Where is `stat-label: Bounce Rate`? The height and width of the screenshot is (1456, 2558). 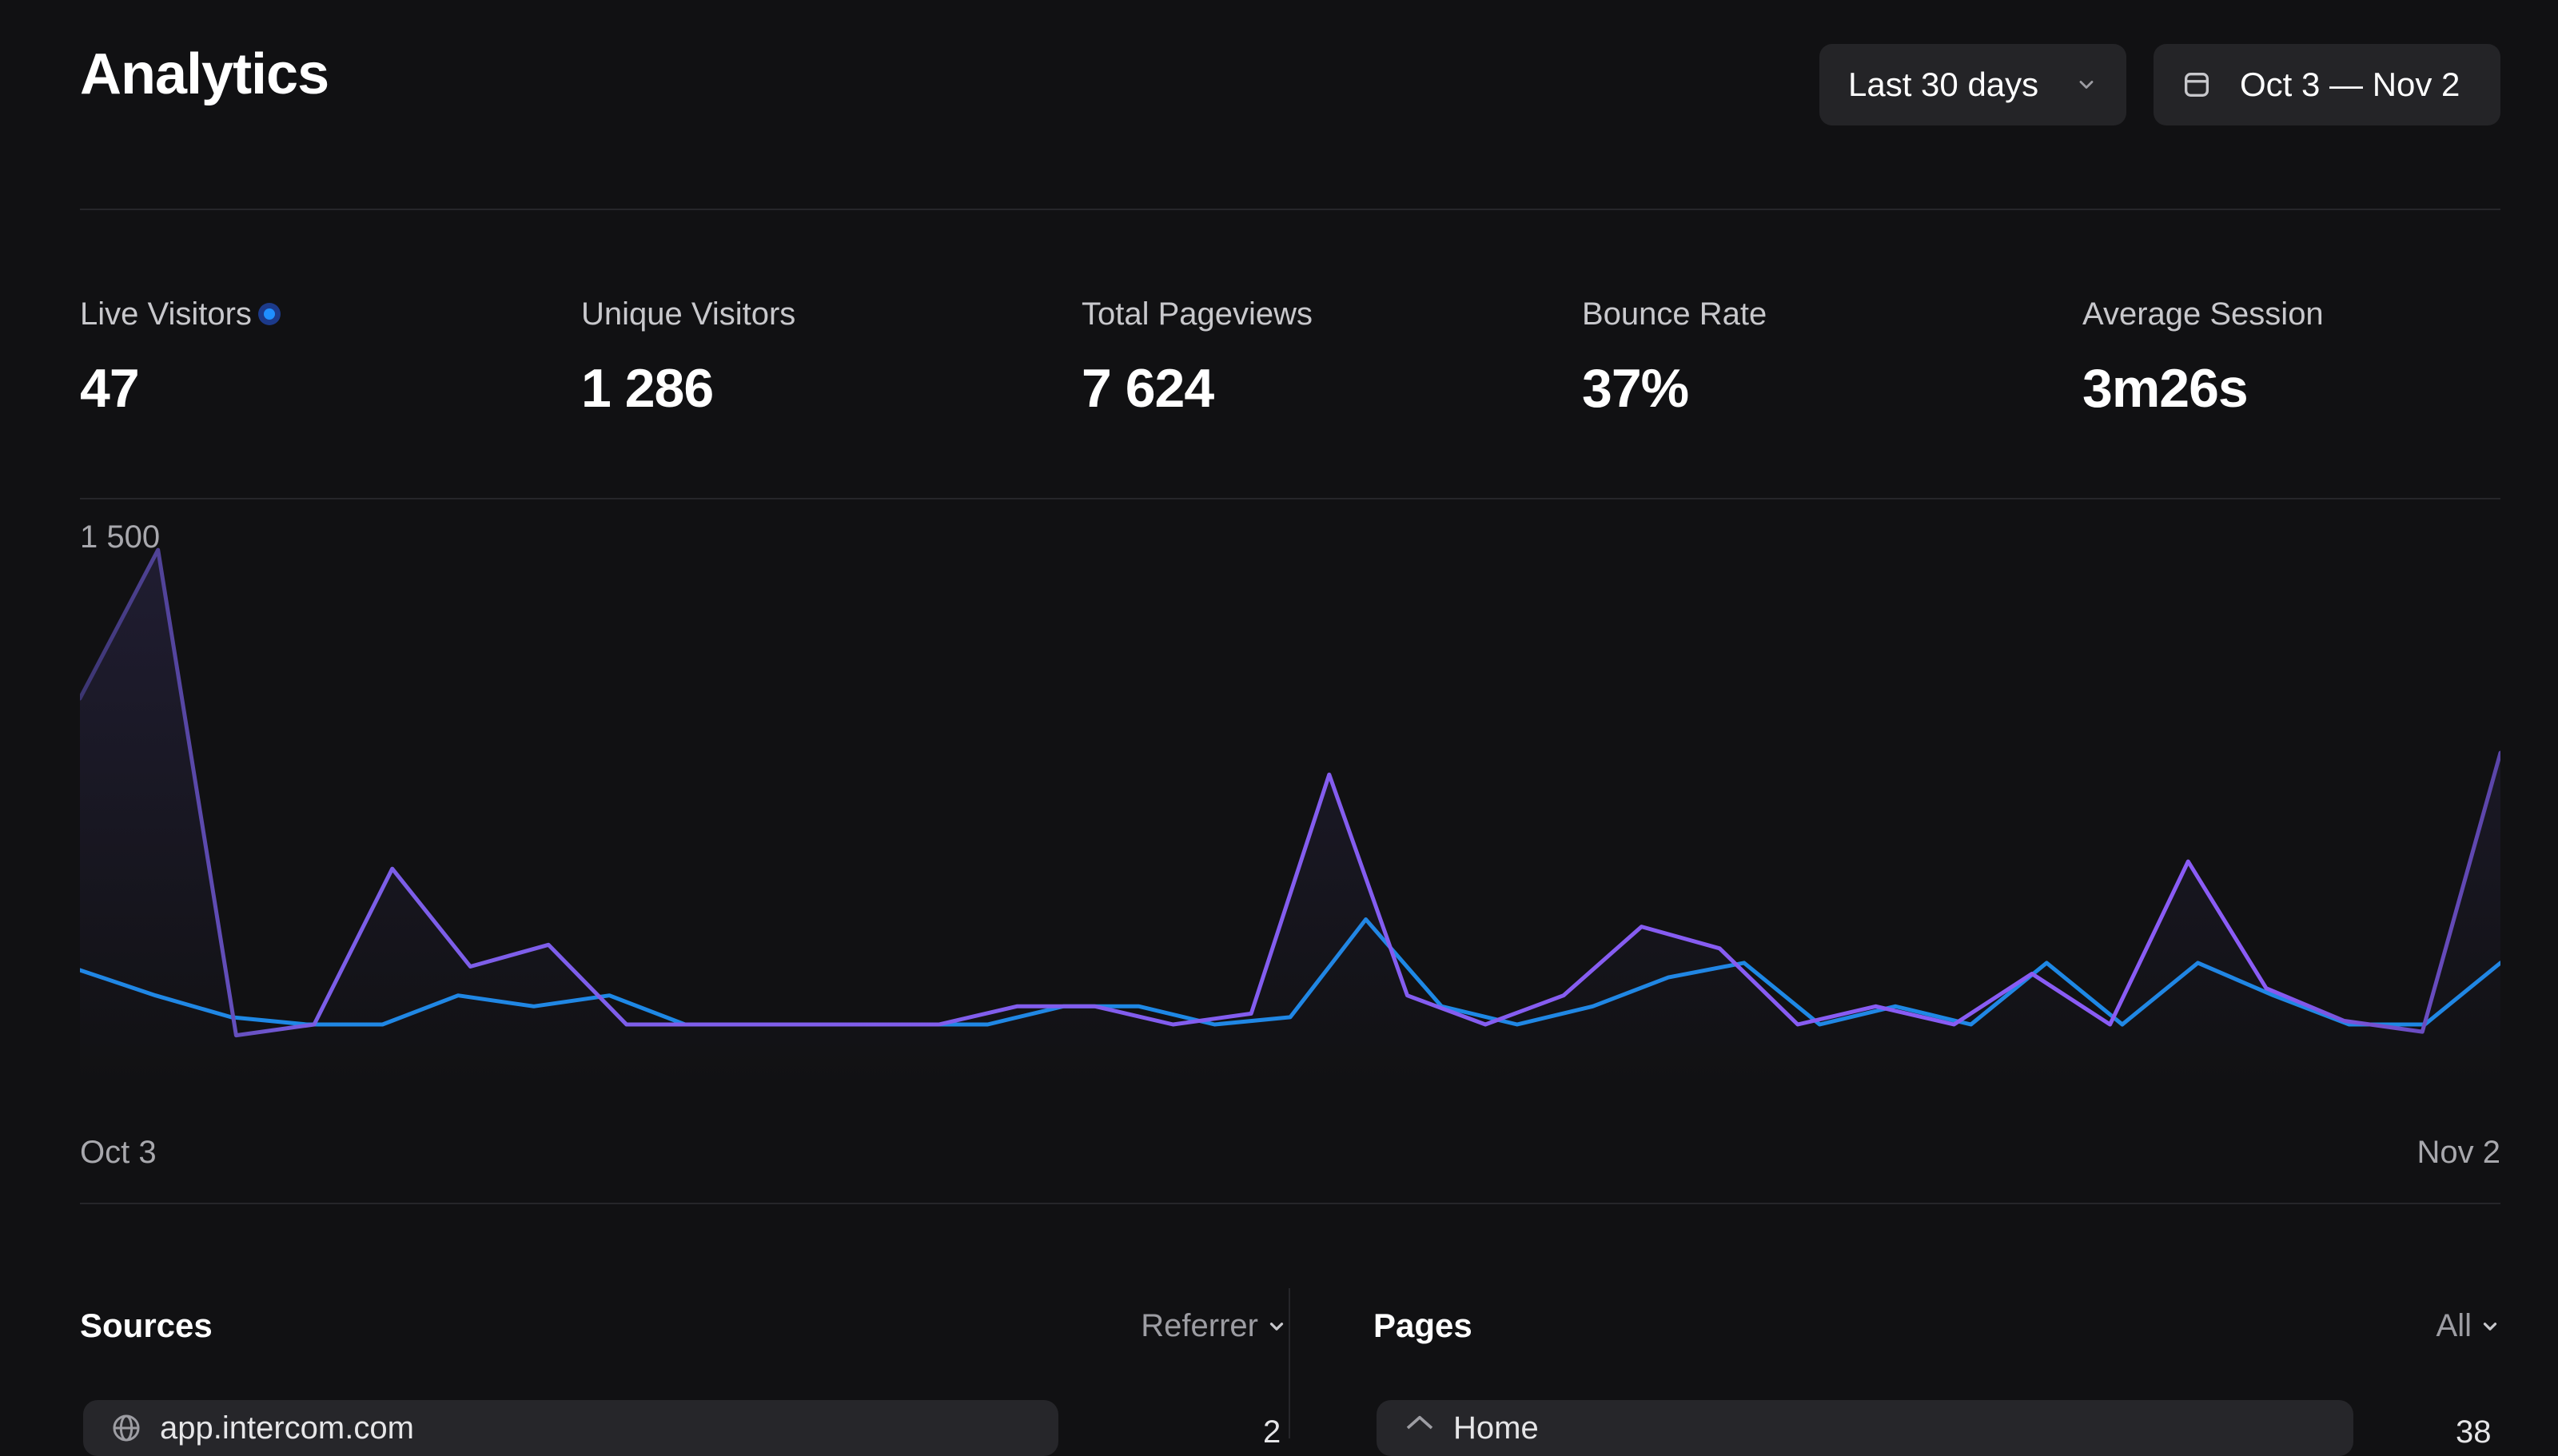 stat-label: Bounce Rate is located at coordinates (1674, 314).